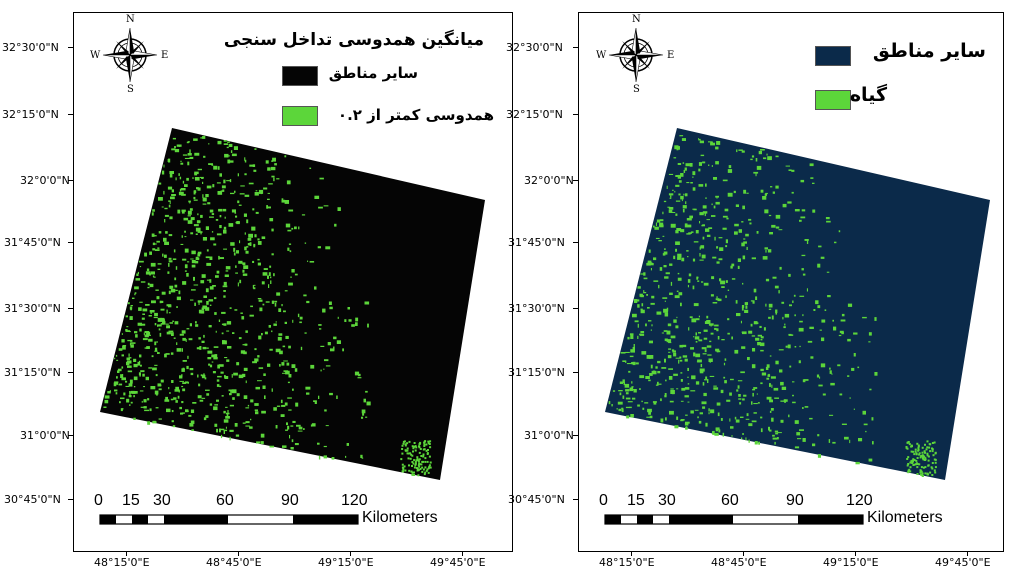 Image resolution: width=1021 pixels, height=572 pixels. What do you see at coordinates (536, 499) in the screenshot?
I see `lat-label: 30°45'0"N` at bounding box center [536, 499].